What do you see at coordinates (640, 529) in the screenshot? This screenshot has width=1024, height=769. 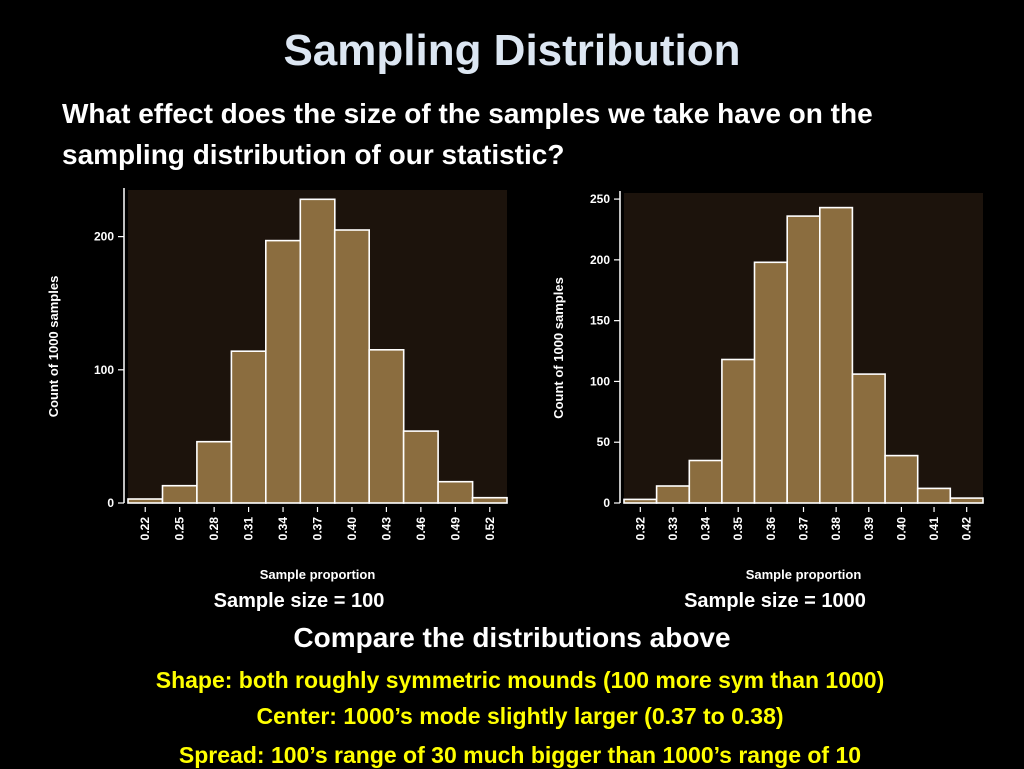 I see `x-tick-label-0.32: 0.32` at bounding box center [640, 529].